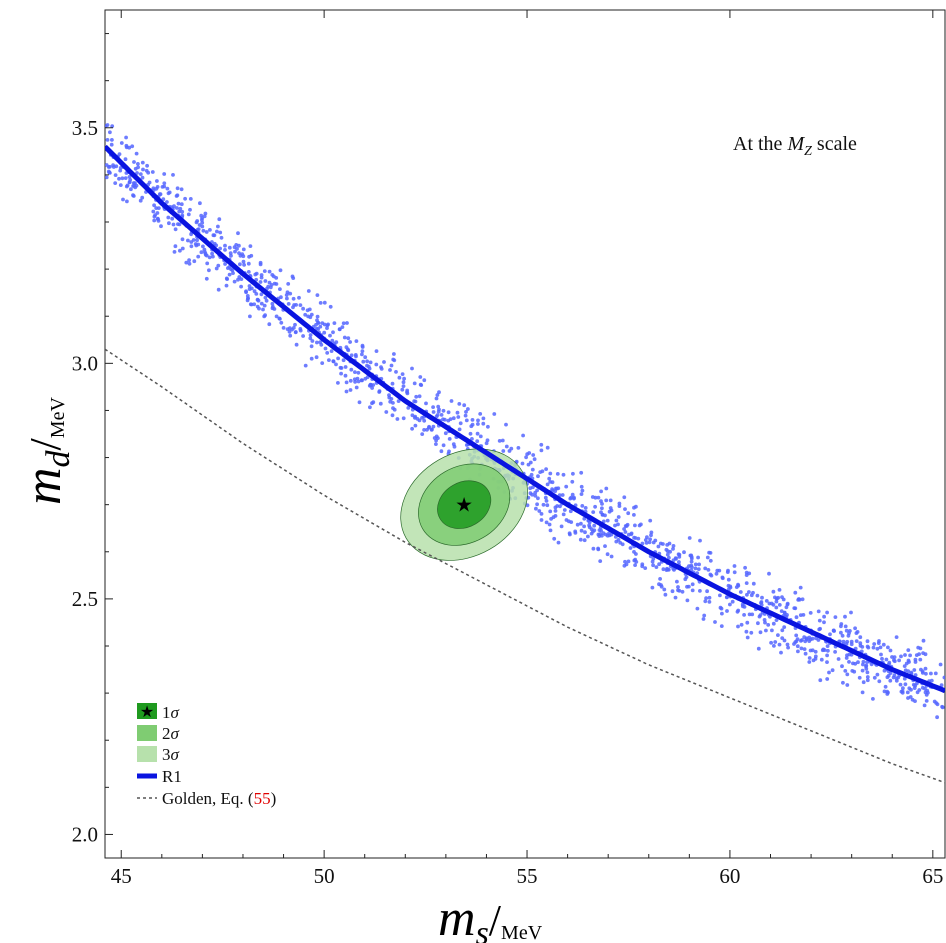 The height and width of the screenshot is (943, 946). I want to click on y-axis-unit: MeV, so click(58, 418).